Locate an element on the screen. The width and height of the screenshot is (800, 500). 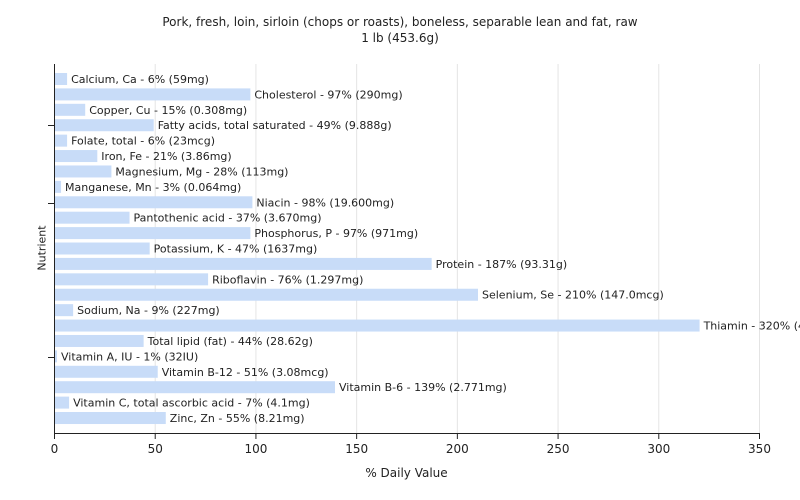
bar-label: Zinc, Zn - 55% (8.21mg) is located at coordinates (237, 418).